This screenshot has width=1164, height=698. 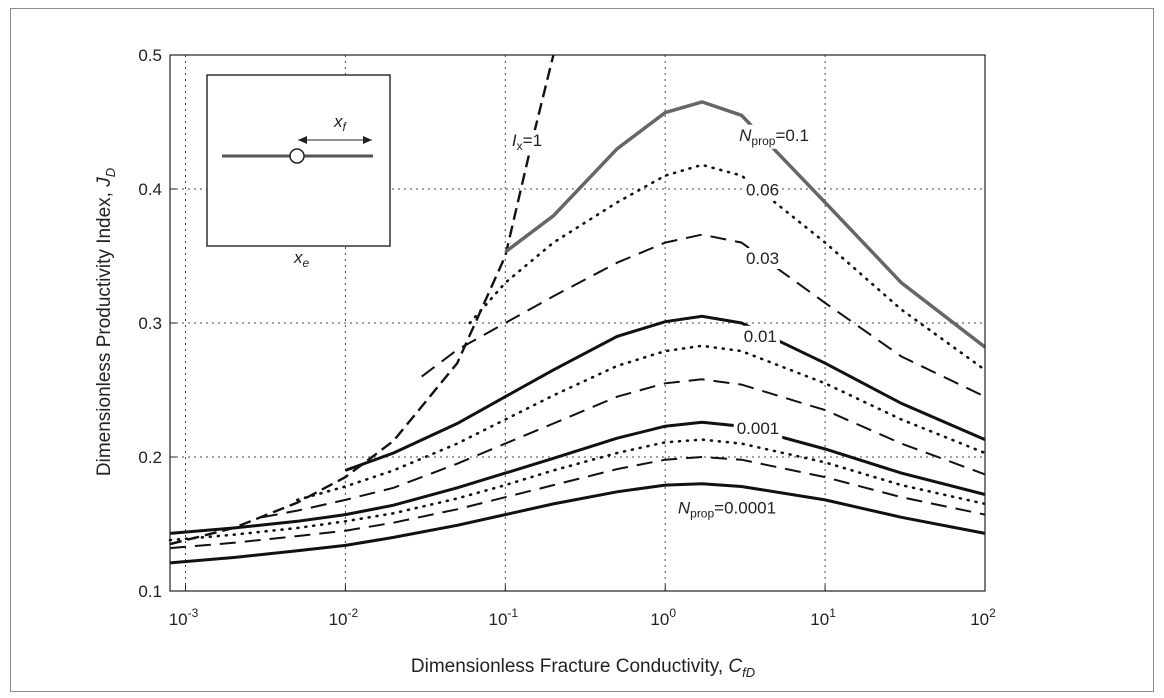 I want to click on annotation-n00001: Nprop=0.0001, so click(x=727, y=509).